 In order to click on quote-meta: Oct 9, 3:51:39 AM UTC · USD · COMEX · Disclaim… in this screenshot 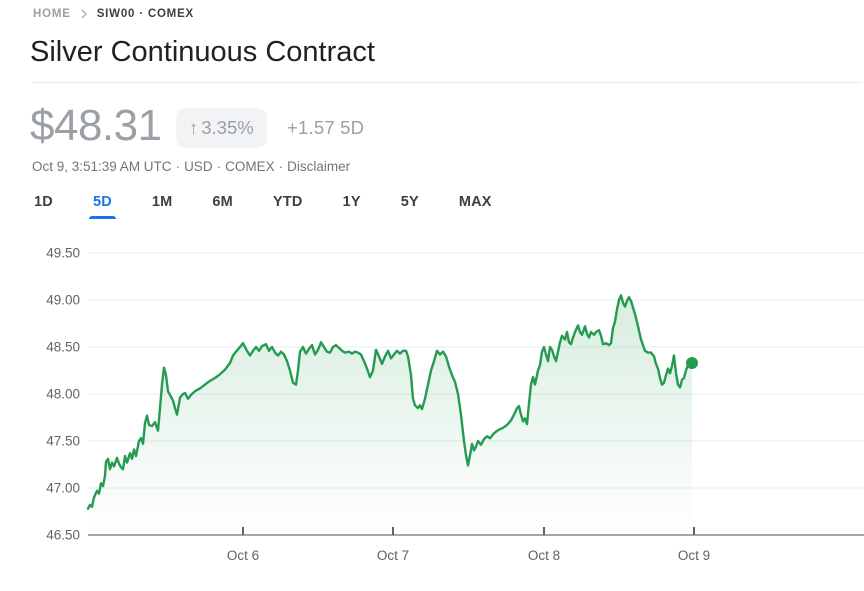, I will do `click(191, 166)`.